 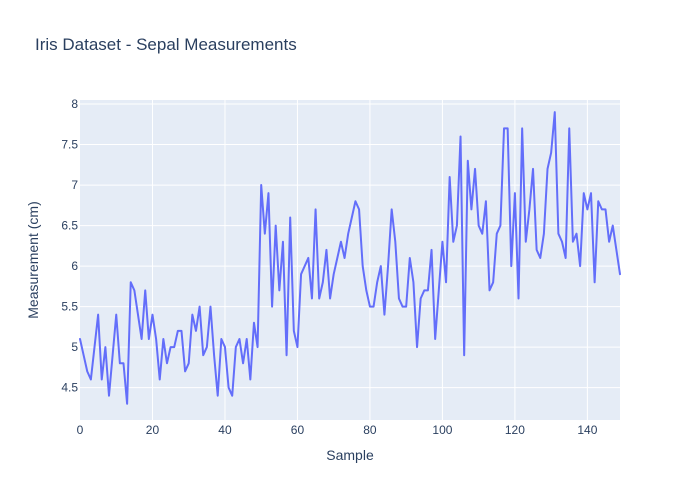 What do you see at coordinates (33, 259) in the screenshot?
I see `y-axis-title: Measurement (cm)` at bounding box center [33, 259].